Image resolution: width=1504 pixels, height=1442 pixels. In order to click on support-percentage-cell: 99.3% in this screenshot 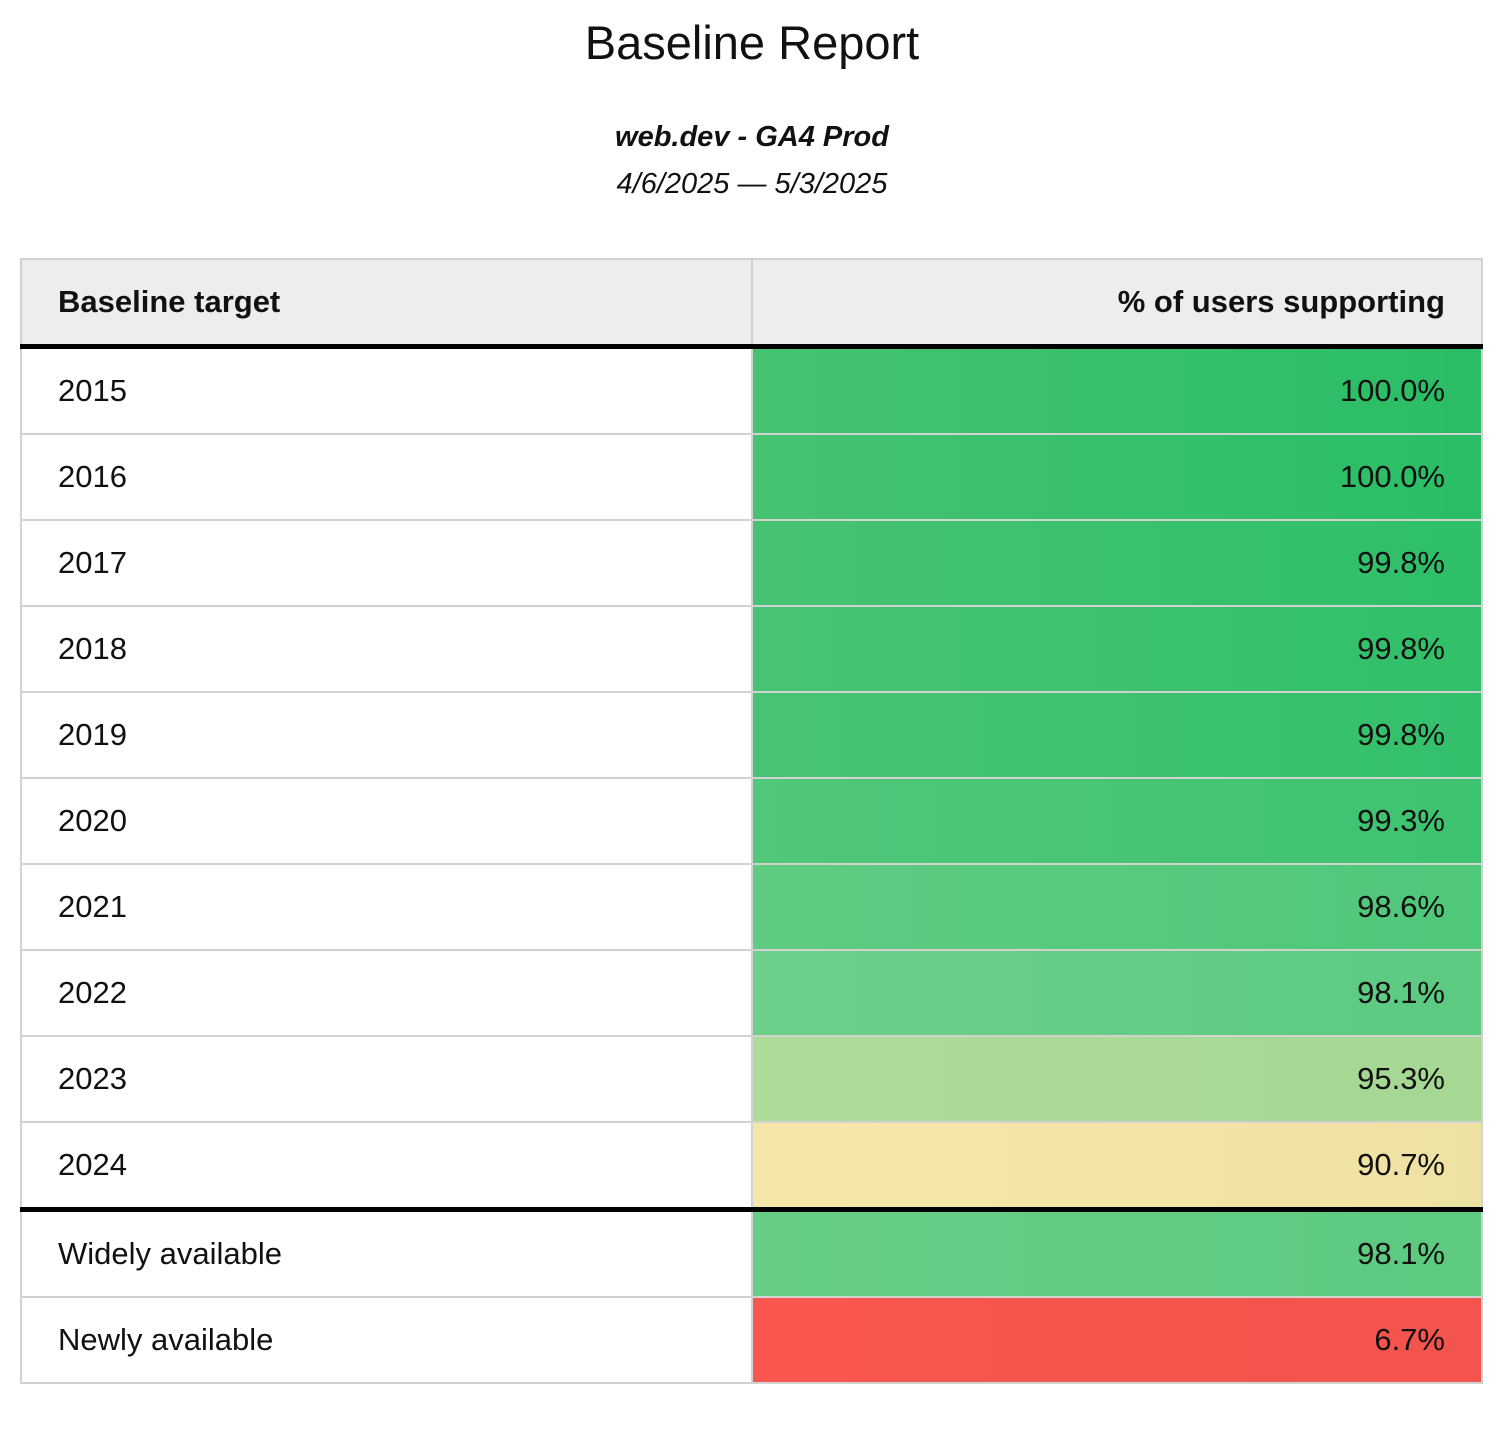, I will do `click(1116, 820)`.